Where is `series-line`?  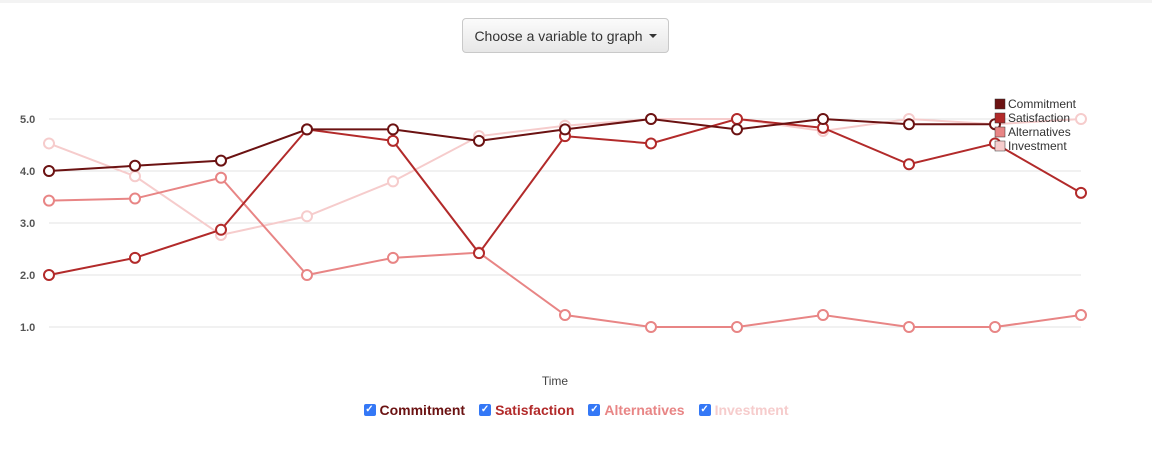
series-line is located at coordinates (521, 144).